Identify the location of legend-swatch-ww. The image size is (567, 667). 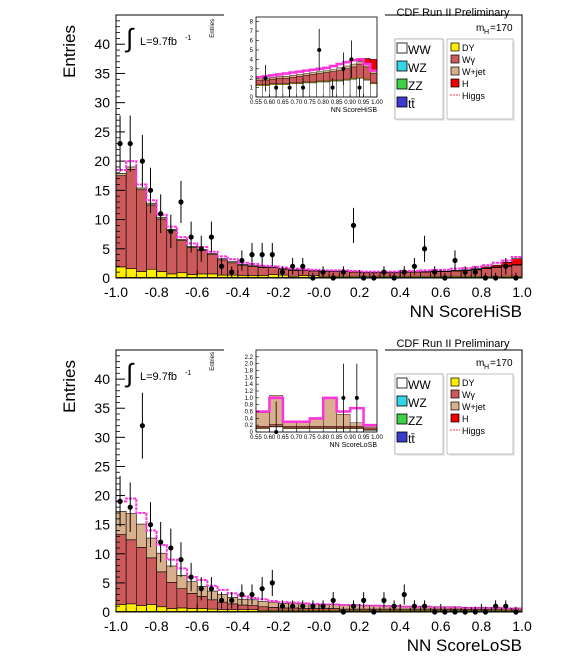
(402, 48).